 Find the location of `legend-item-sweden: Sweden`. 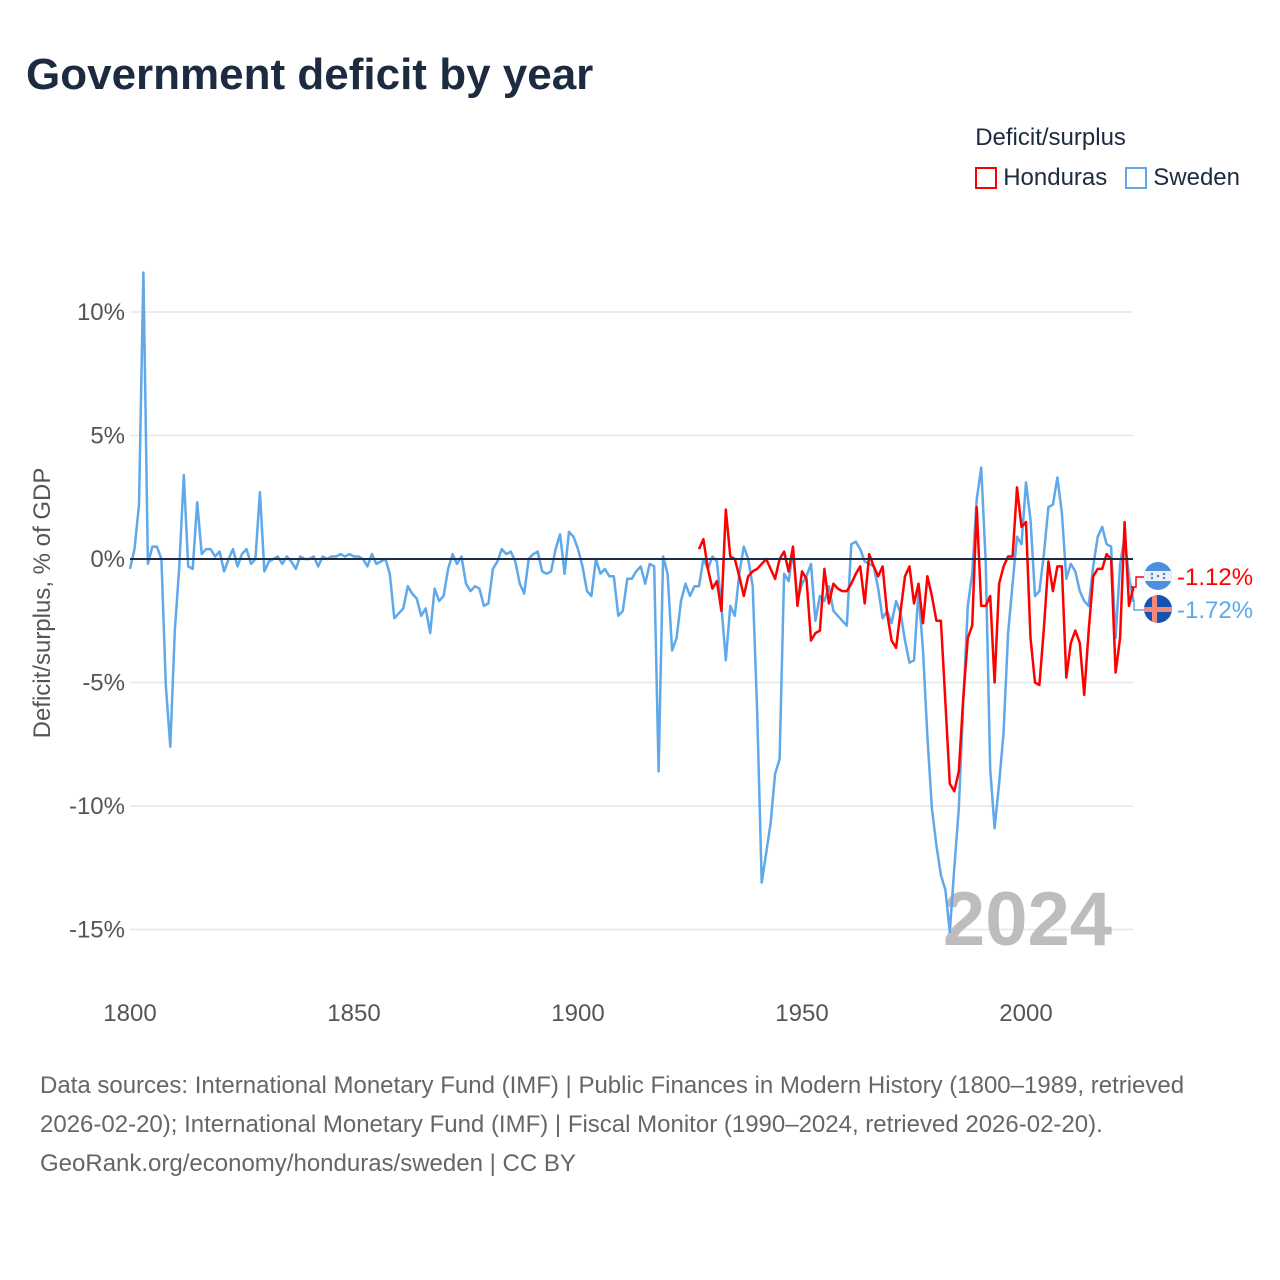

legend-item-sweden: Sweden is located at coordinates (1182, 178).